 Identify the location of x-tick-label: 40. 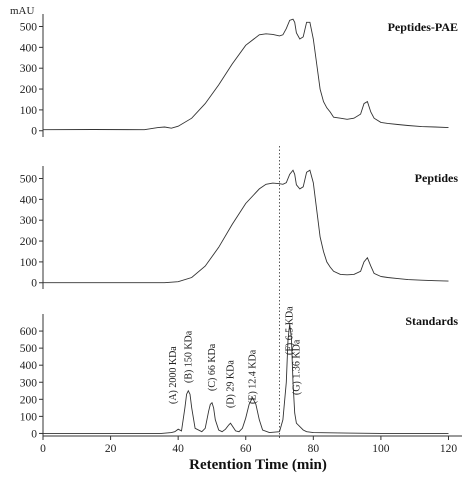
(178, 449).